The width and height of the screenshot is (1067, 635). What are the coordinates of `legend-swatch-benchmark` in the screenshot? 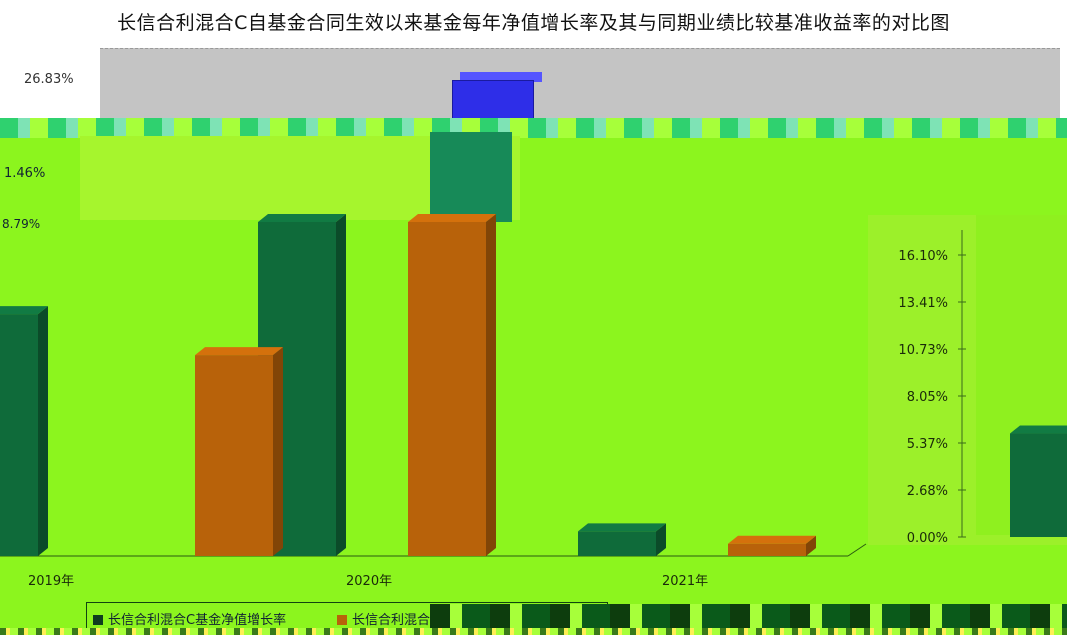 It's located at (342, 620).